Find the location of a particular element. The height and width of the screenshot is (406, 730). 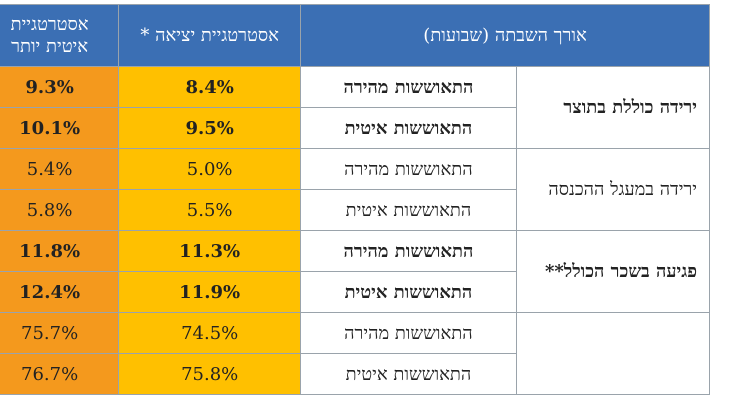

table-row: התאוששות איטית 9.5% 10.1% is located at coordinates (355, 128).